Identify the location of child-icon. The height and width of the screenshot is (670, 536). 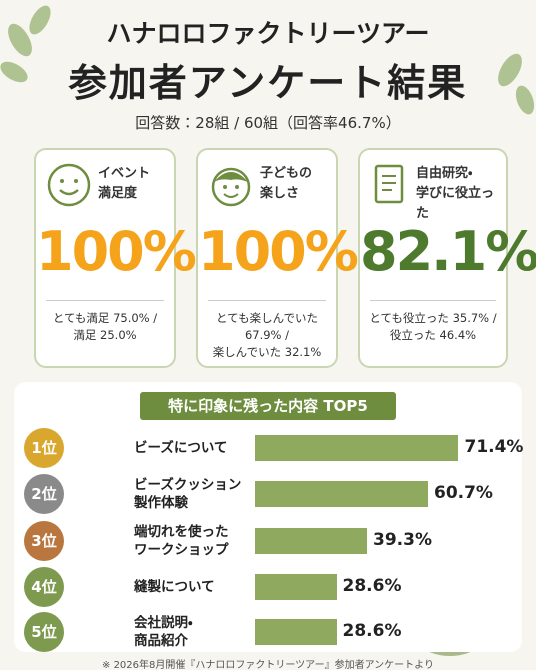
(231, 187).